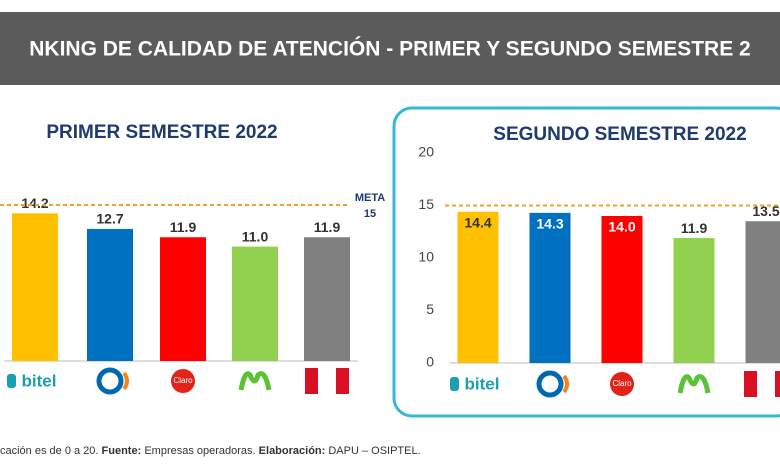 The height and width of the screenshot is (470, 780). Describe the element at coordinates (370, 214) in the screenshot. I see `target-value: 15` at that location.